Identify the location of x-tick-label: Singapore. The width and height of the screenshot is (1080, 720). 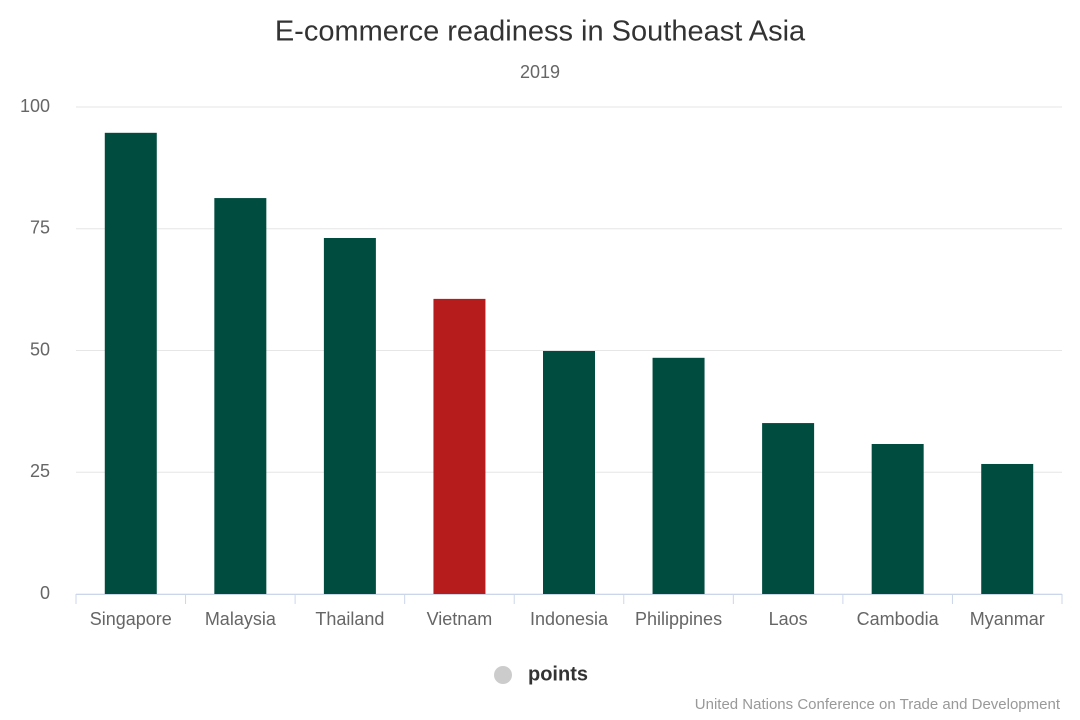
(131, 619).